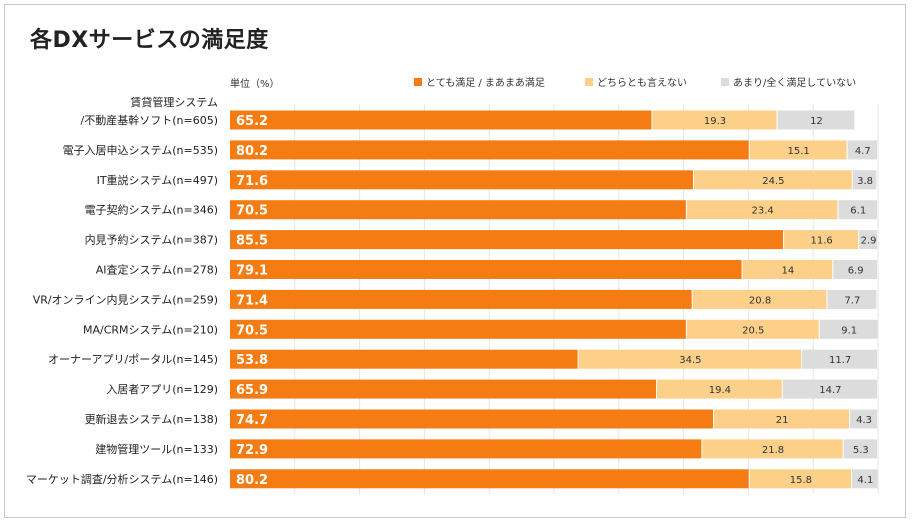 This screenshot has width=912, height=525. I want to click on data-label: 34.5, so click(690, 360).